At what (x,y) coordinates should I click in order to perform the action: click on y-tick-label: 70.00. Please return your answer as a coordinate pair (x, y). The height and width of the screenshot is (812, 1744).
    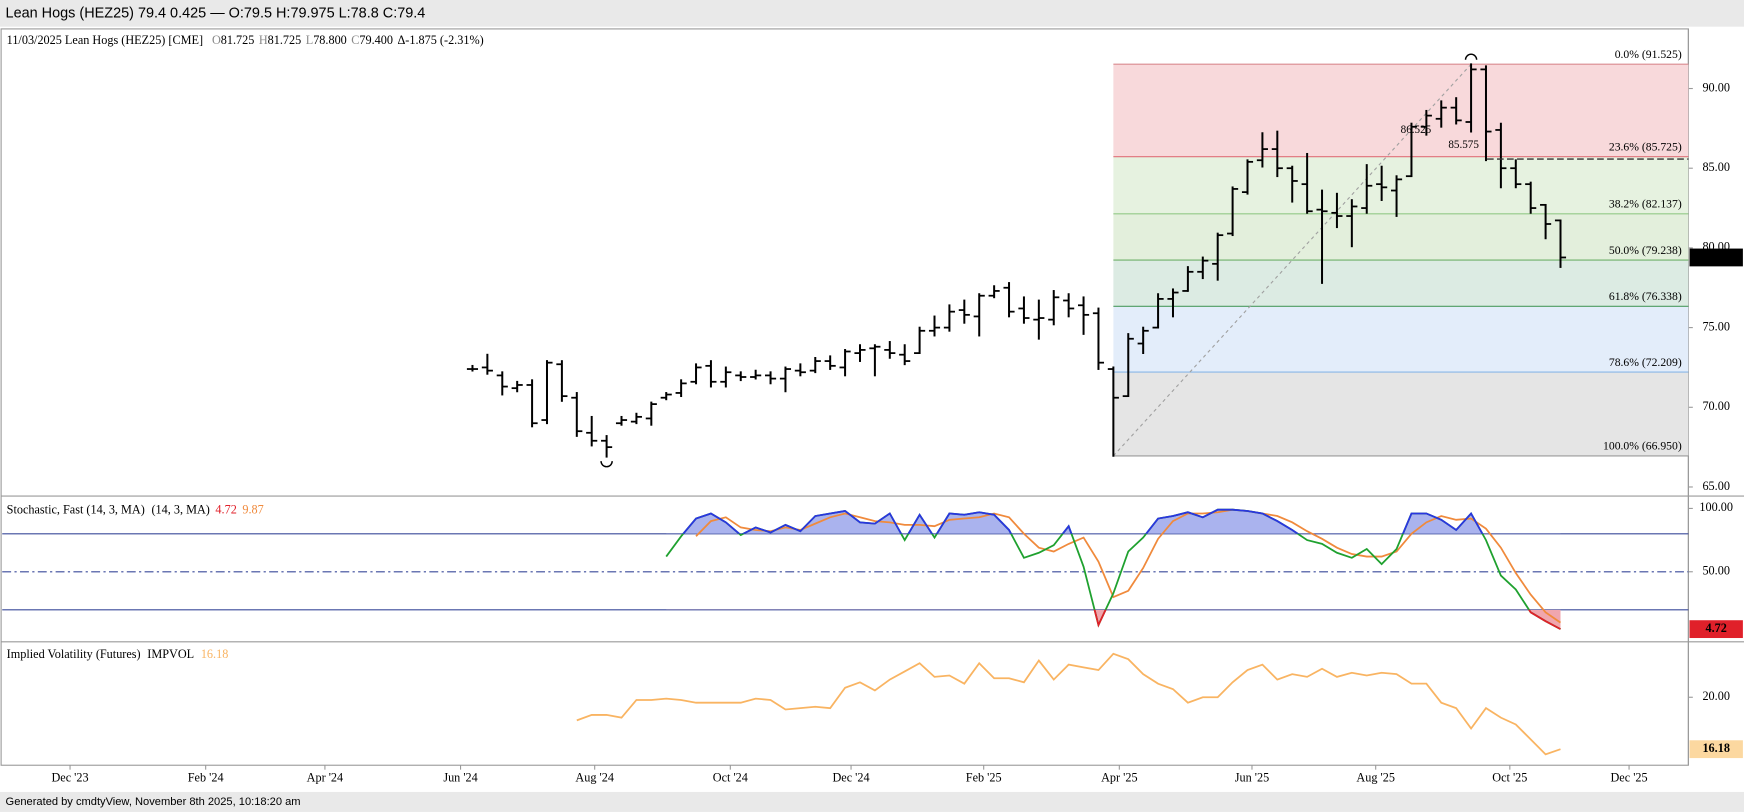
    Looking at the image, I should click on (1715, 406).